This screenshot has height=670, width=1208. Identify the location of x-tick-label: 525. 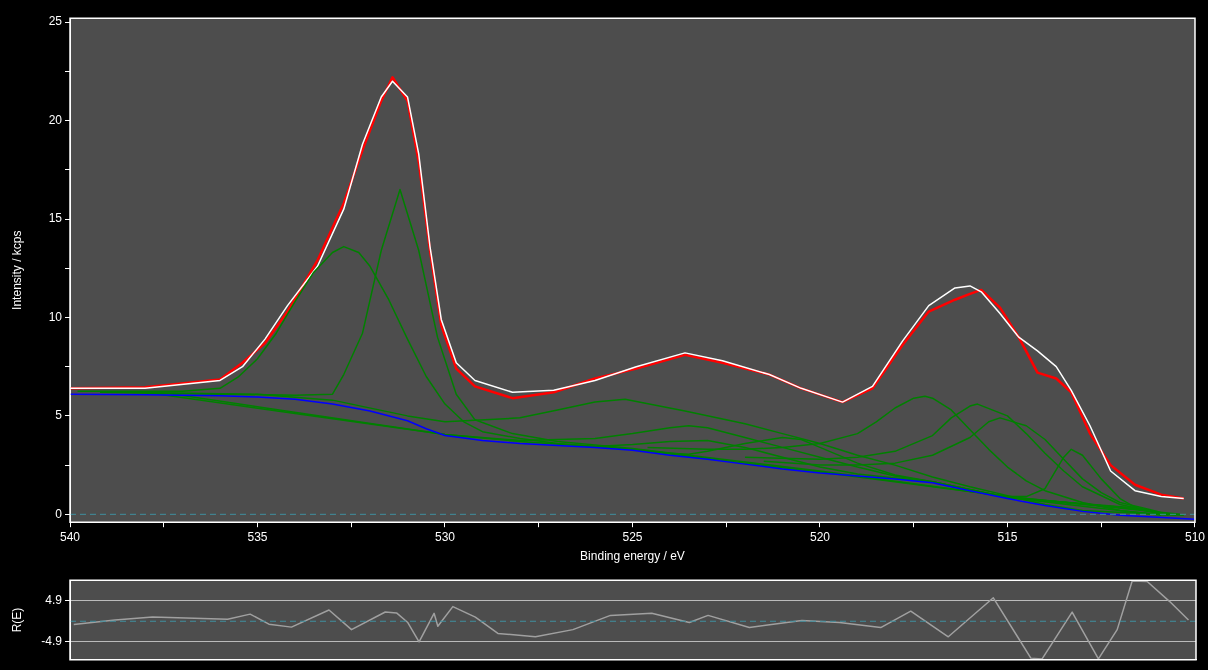
(632, 536).